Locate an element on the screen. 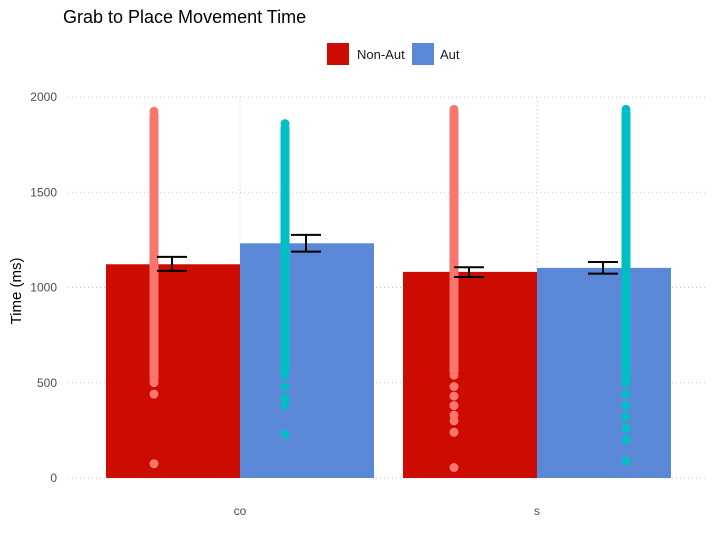 This screenshot has height=545, width=724. point-stripe-co-aut is located at coordinates (285, 249).